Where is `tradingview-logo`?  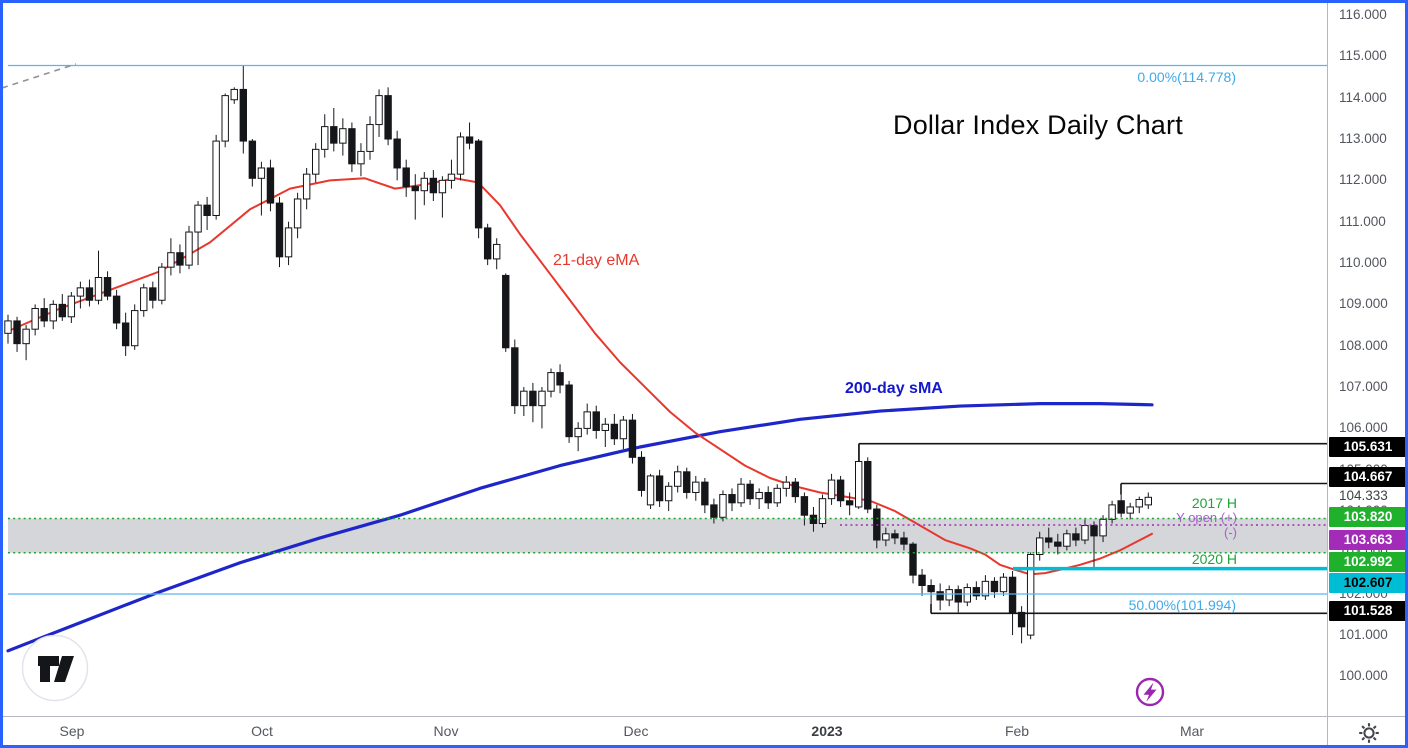
tradingview-logo is located at coordinates (55, 668).